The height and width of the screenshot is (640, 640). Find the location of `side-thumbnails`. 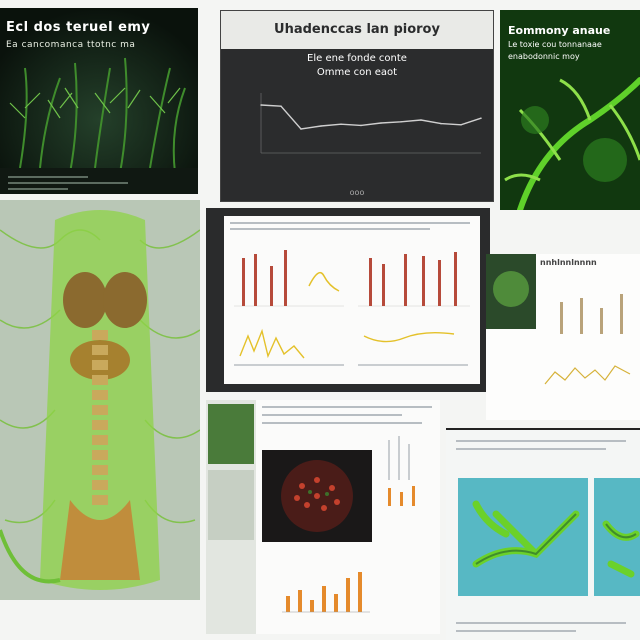

side-thumbnails is located at coordinates (231, 517).